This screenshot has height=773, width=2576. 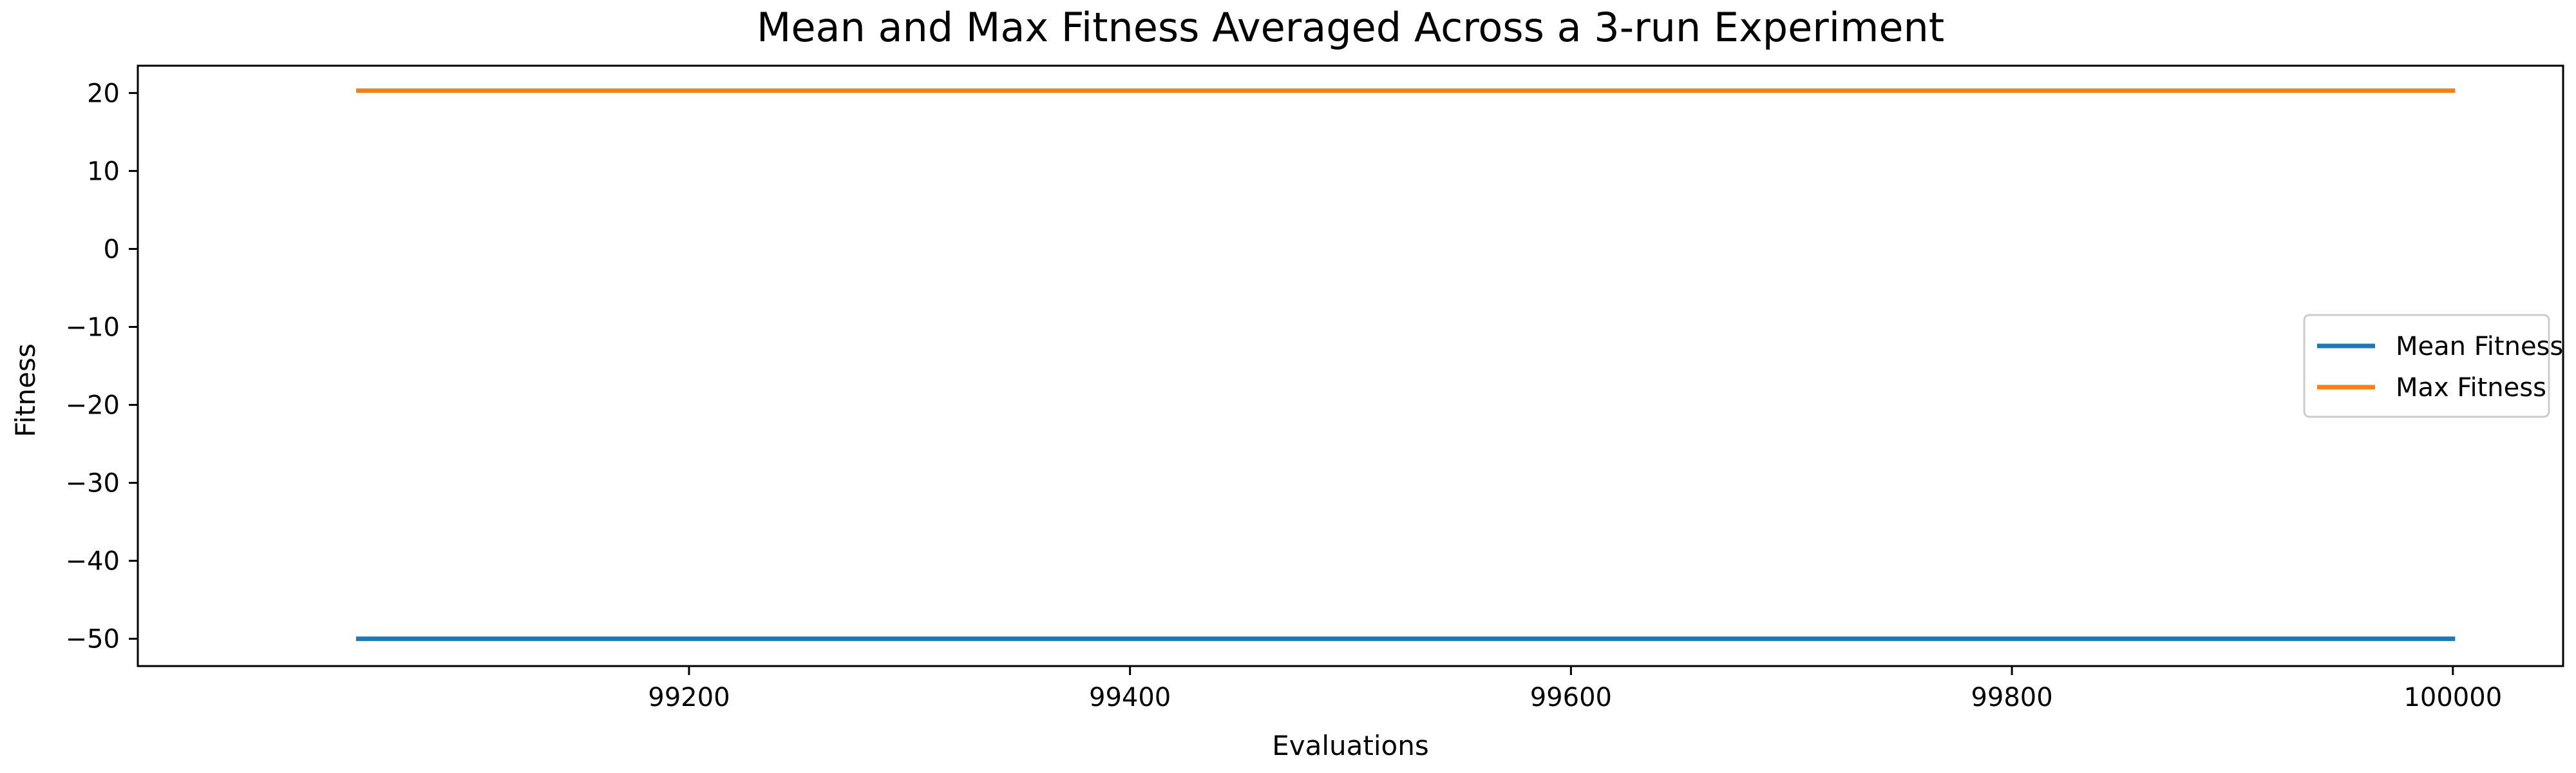 What do you see at coordinates (93, 327) in the screenshot?
I see `y-tick-label: −10` at bounding box center [93, 327].